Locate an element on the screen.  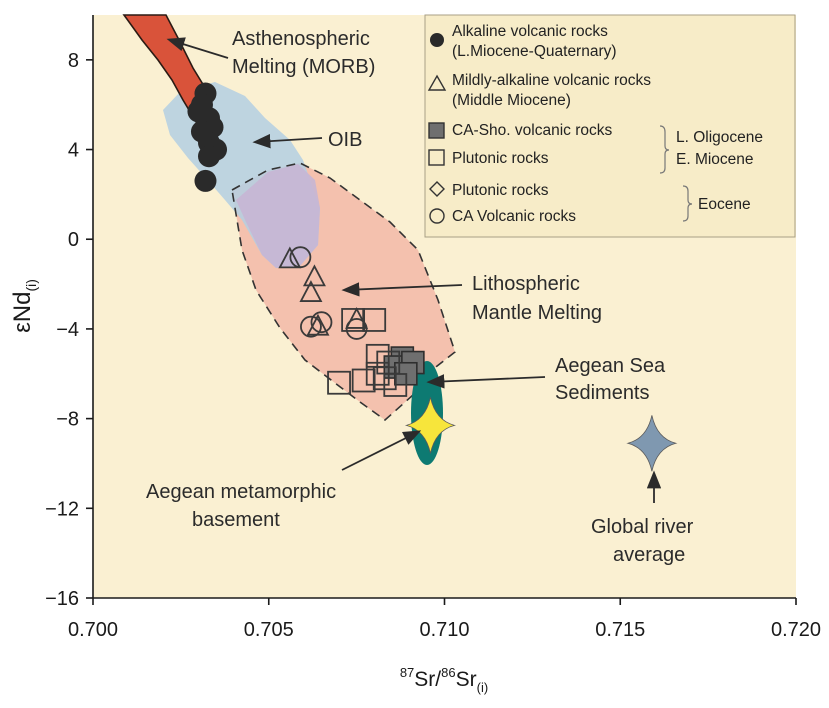
y-axis-title: εNd(i) is located at coordinates (24, 306).